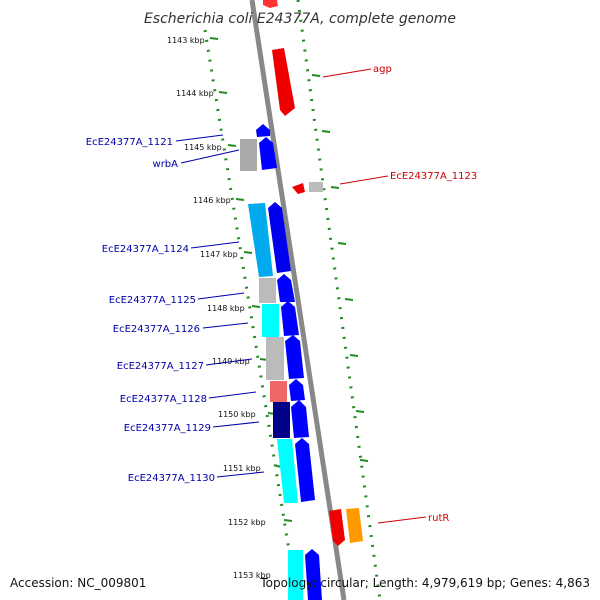  What do you see at coordinates (171, 478) in the screenshot?
I see `gene-label-ece24377a-1130: EcE24377A_1130` at bounding box center [171, 478].